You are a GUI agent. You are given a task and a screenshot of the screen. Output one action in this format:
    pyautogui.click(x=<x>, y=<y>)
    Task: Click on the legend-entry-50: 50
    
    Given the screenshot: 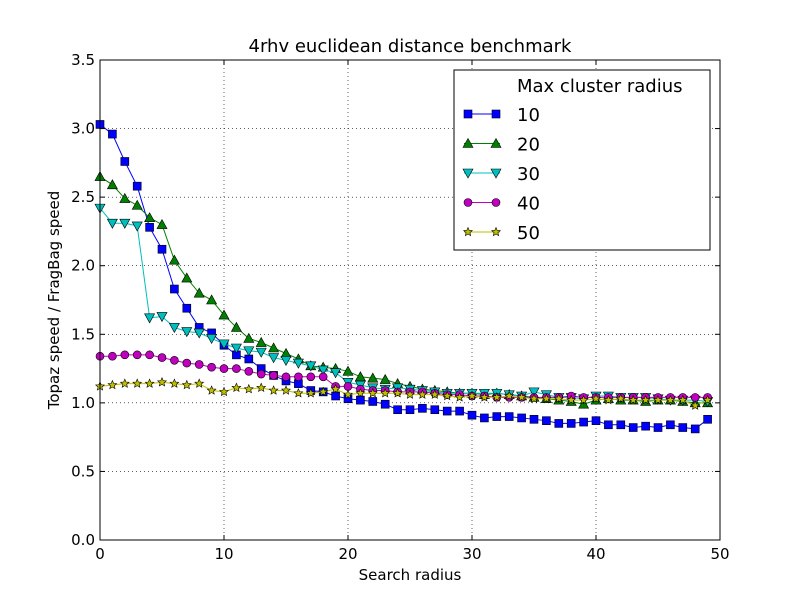 What is the action you would take?
    pyautogui.click(x=501, y=233)
    